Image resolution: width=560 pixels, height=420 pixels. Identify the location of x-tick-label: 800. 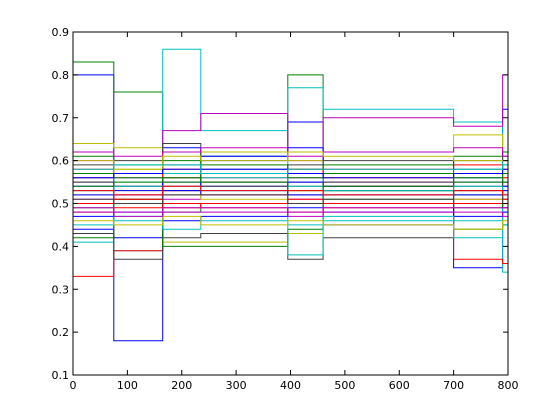
(508, 385).